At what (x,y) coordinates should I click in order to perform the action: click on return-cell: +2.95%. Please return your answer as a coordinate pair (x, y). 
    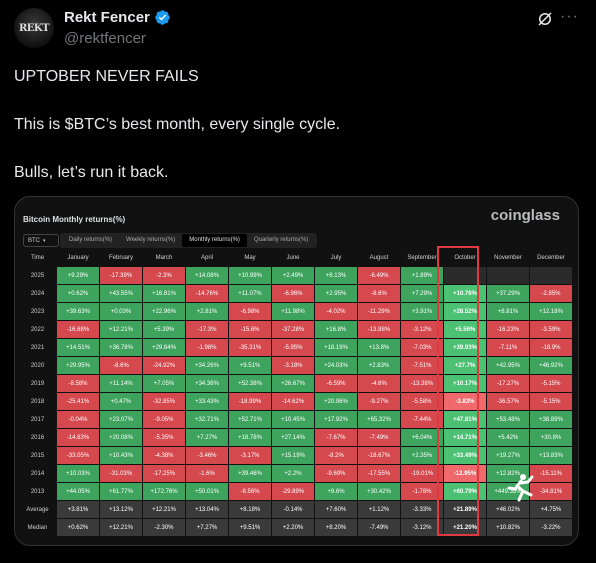
    Looking at the image, I should click on (336, 293).